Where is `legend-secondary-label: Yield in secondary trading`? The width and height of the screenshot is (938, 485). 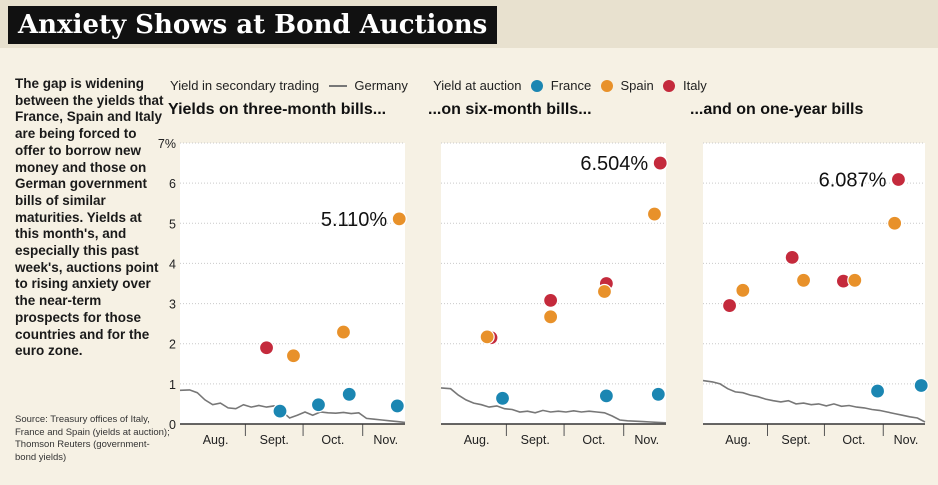 legend-secondary-label: Yield in secondary trading is located at coordinates (245, 85).